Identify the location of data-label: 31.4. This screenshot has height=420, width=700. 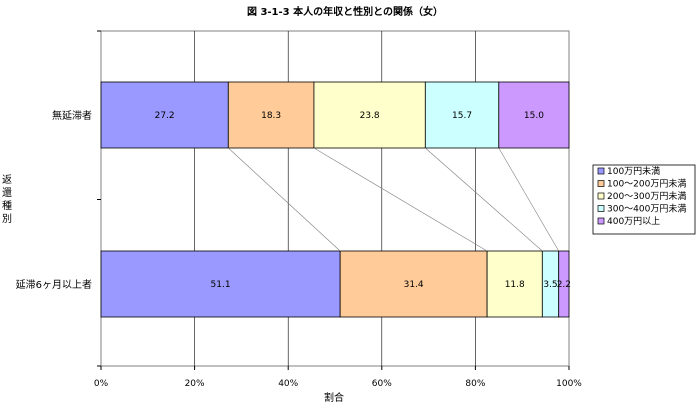
(414, 285).